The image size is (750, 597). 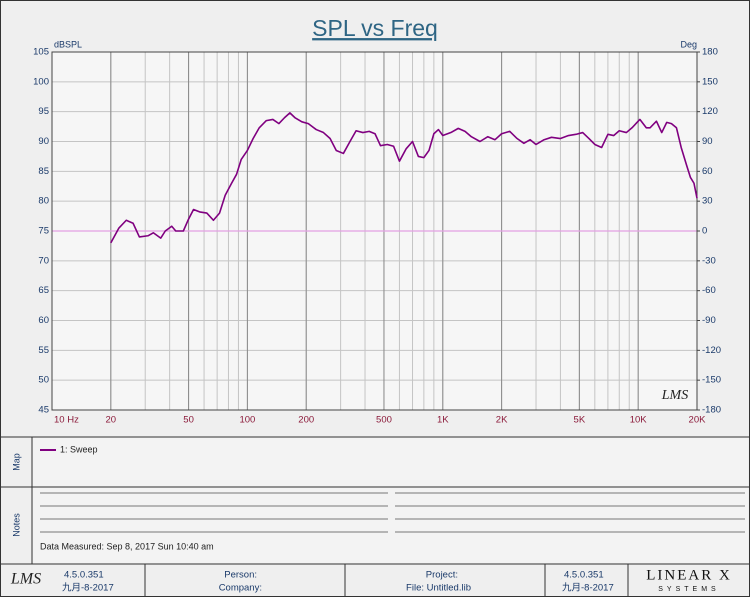 I want to click on x-tick-label: 5K, so click(x=580, y=420).